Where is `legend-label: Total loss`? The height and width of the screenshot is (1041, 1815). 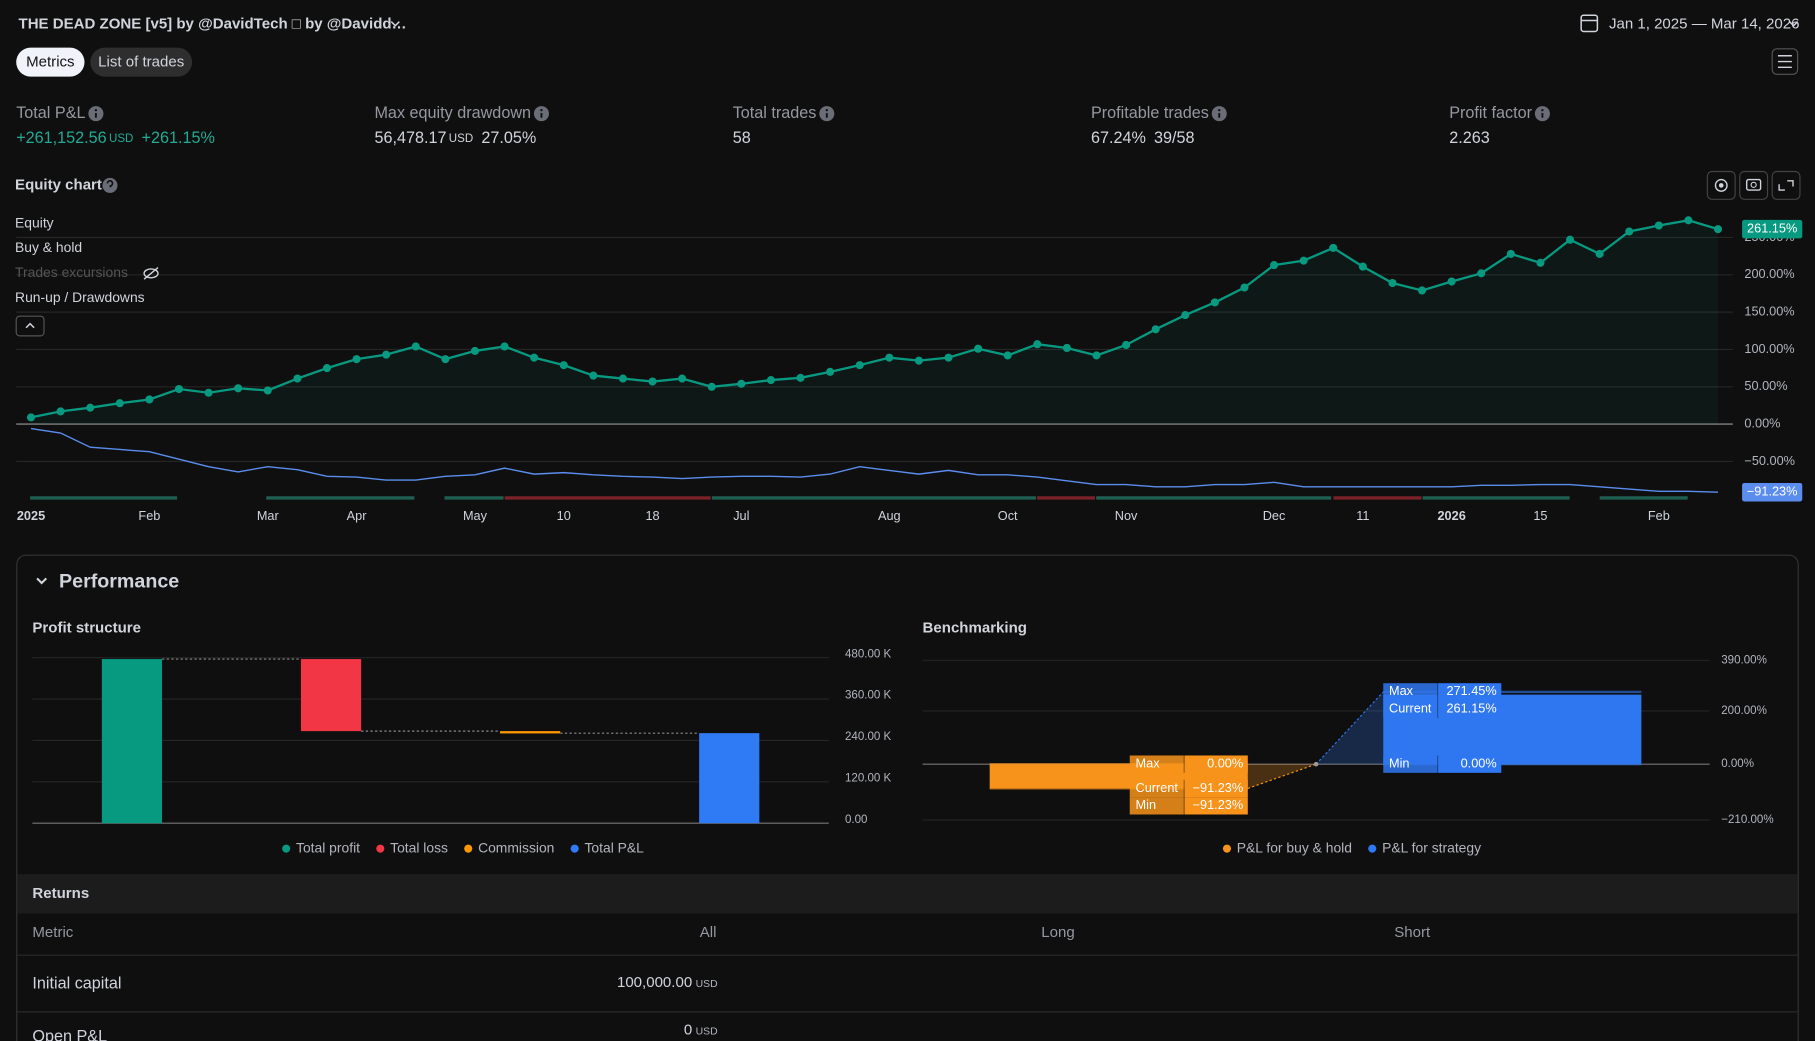
legend-label: Total loss is located at coordinates (419, 847).